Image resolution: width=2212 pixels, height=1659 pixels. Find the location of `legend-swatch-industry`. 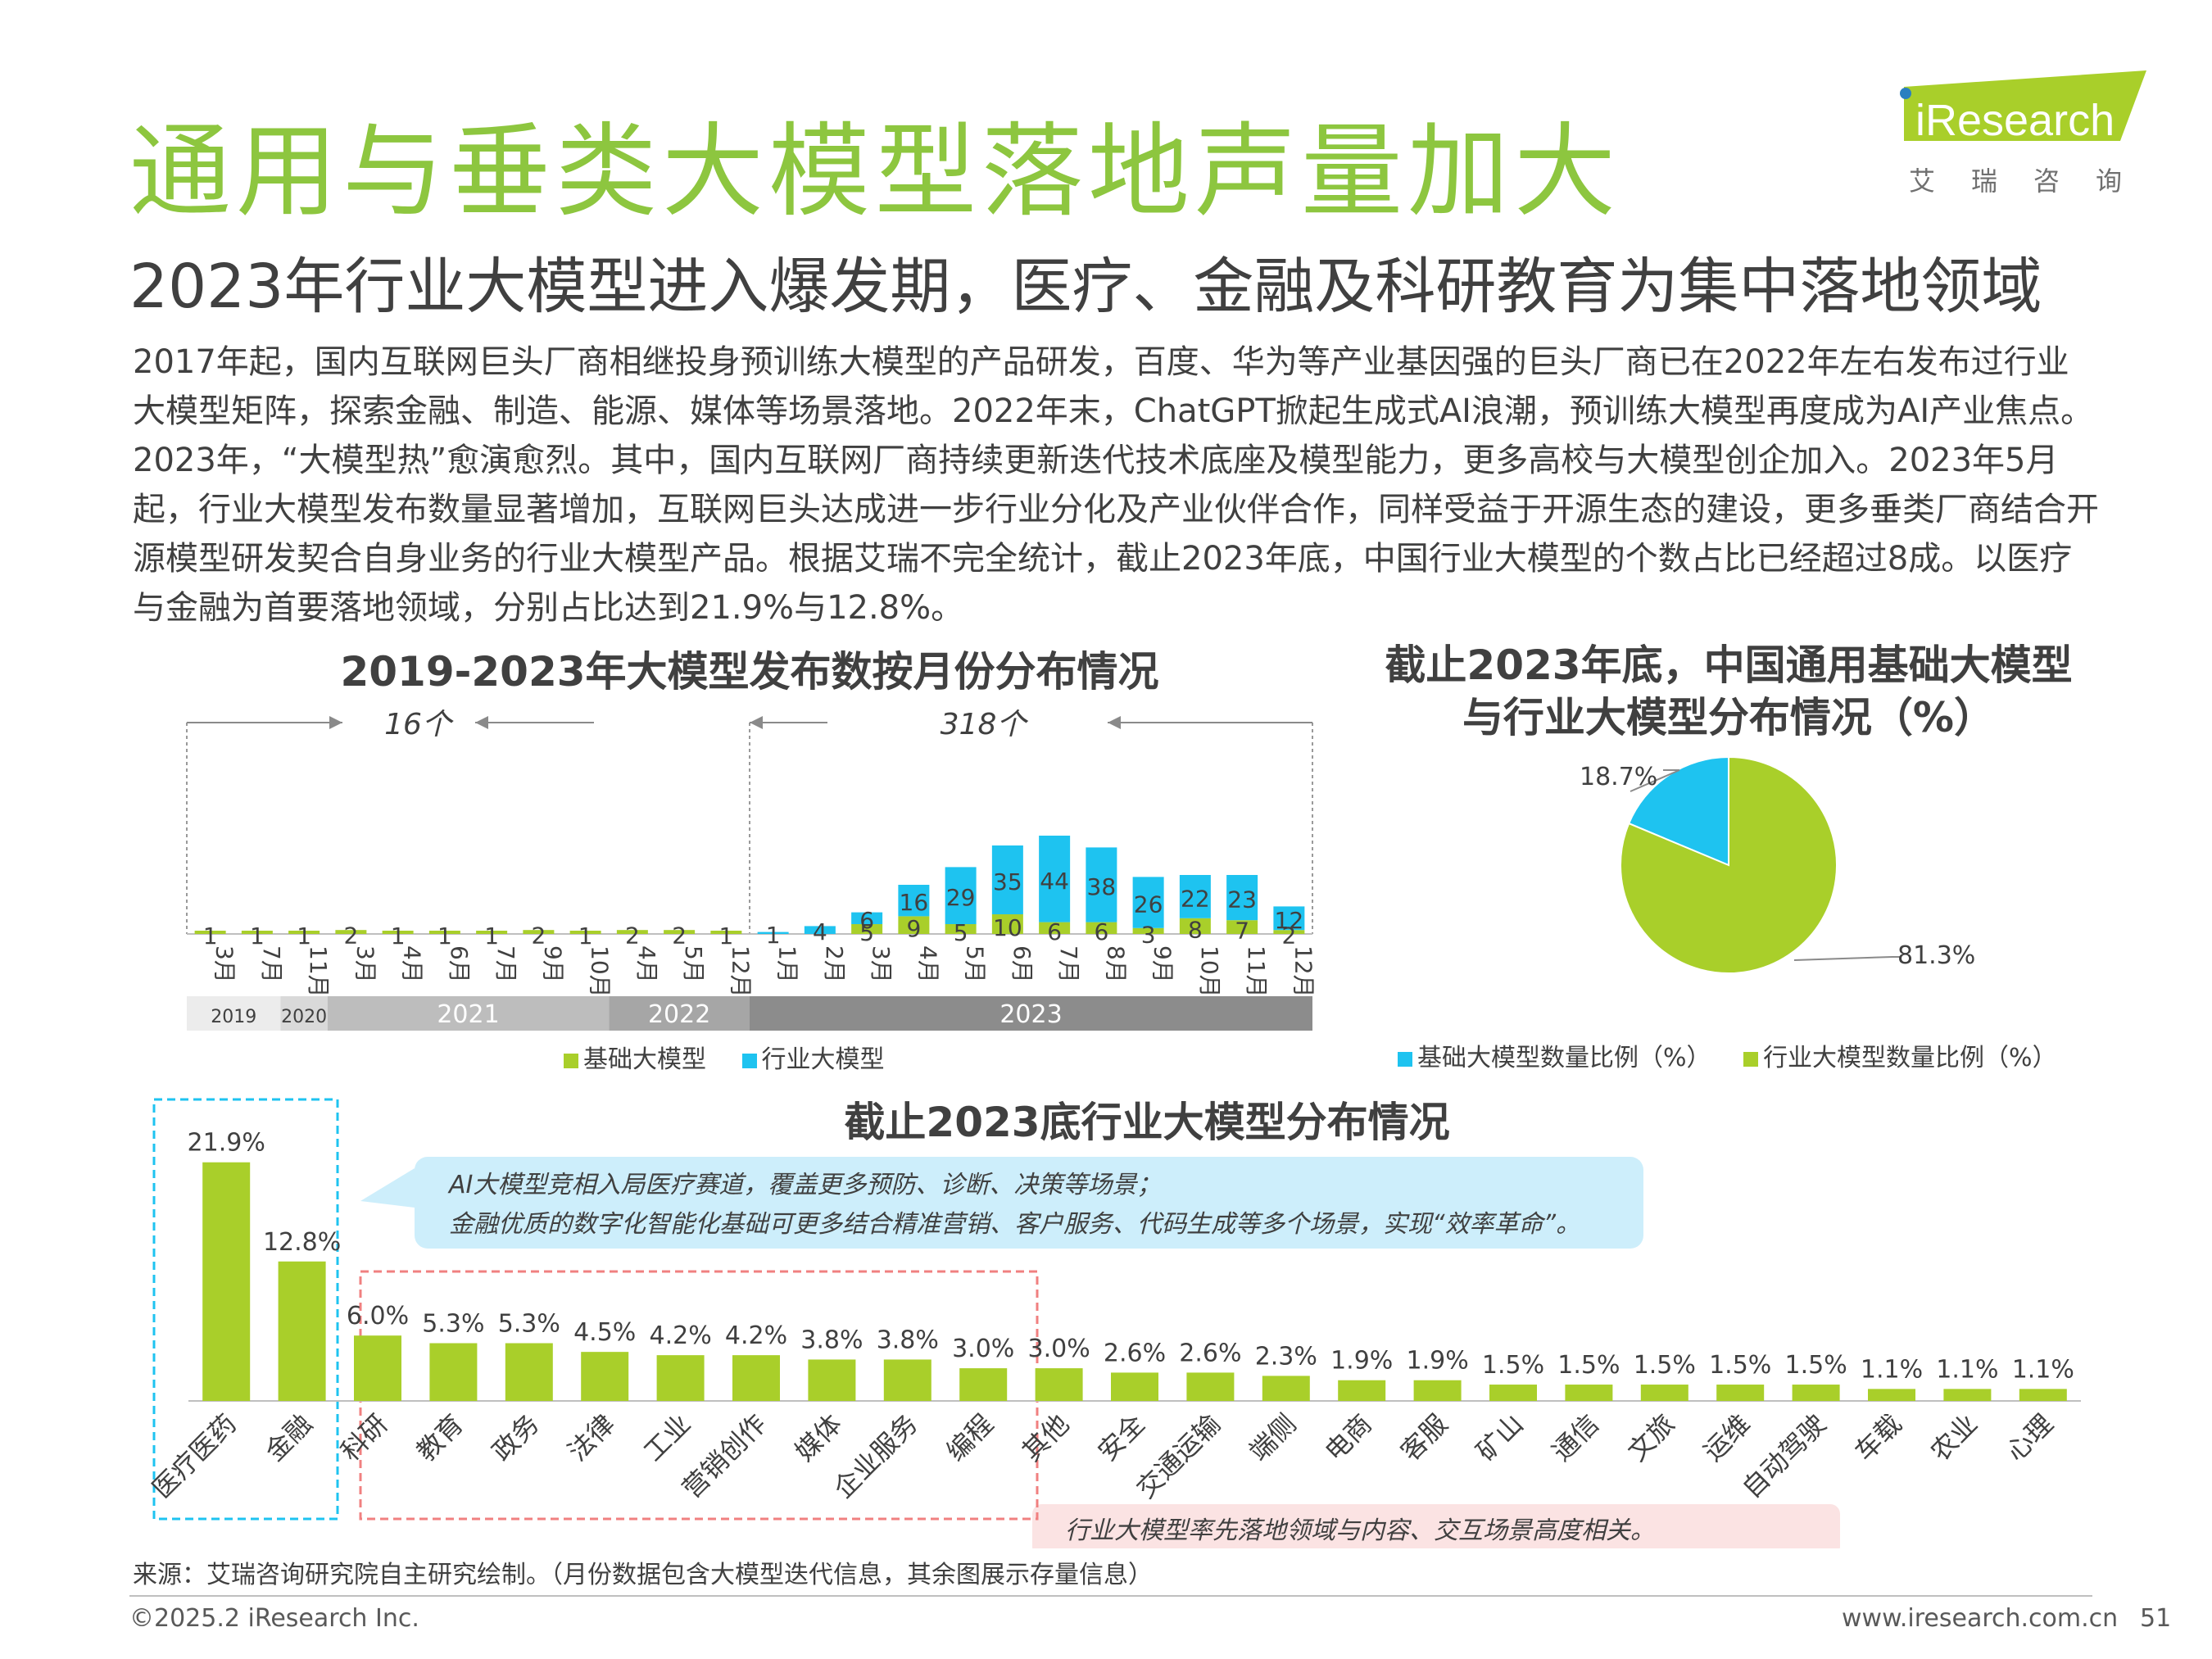

legend-swatch-industry is located at coordinates (749, 1060).